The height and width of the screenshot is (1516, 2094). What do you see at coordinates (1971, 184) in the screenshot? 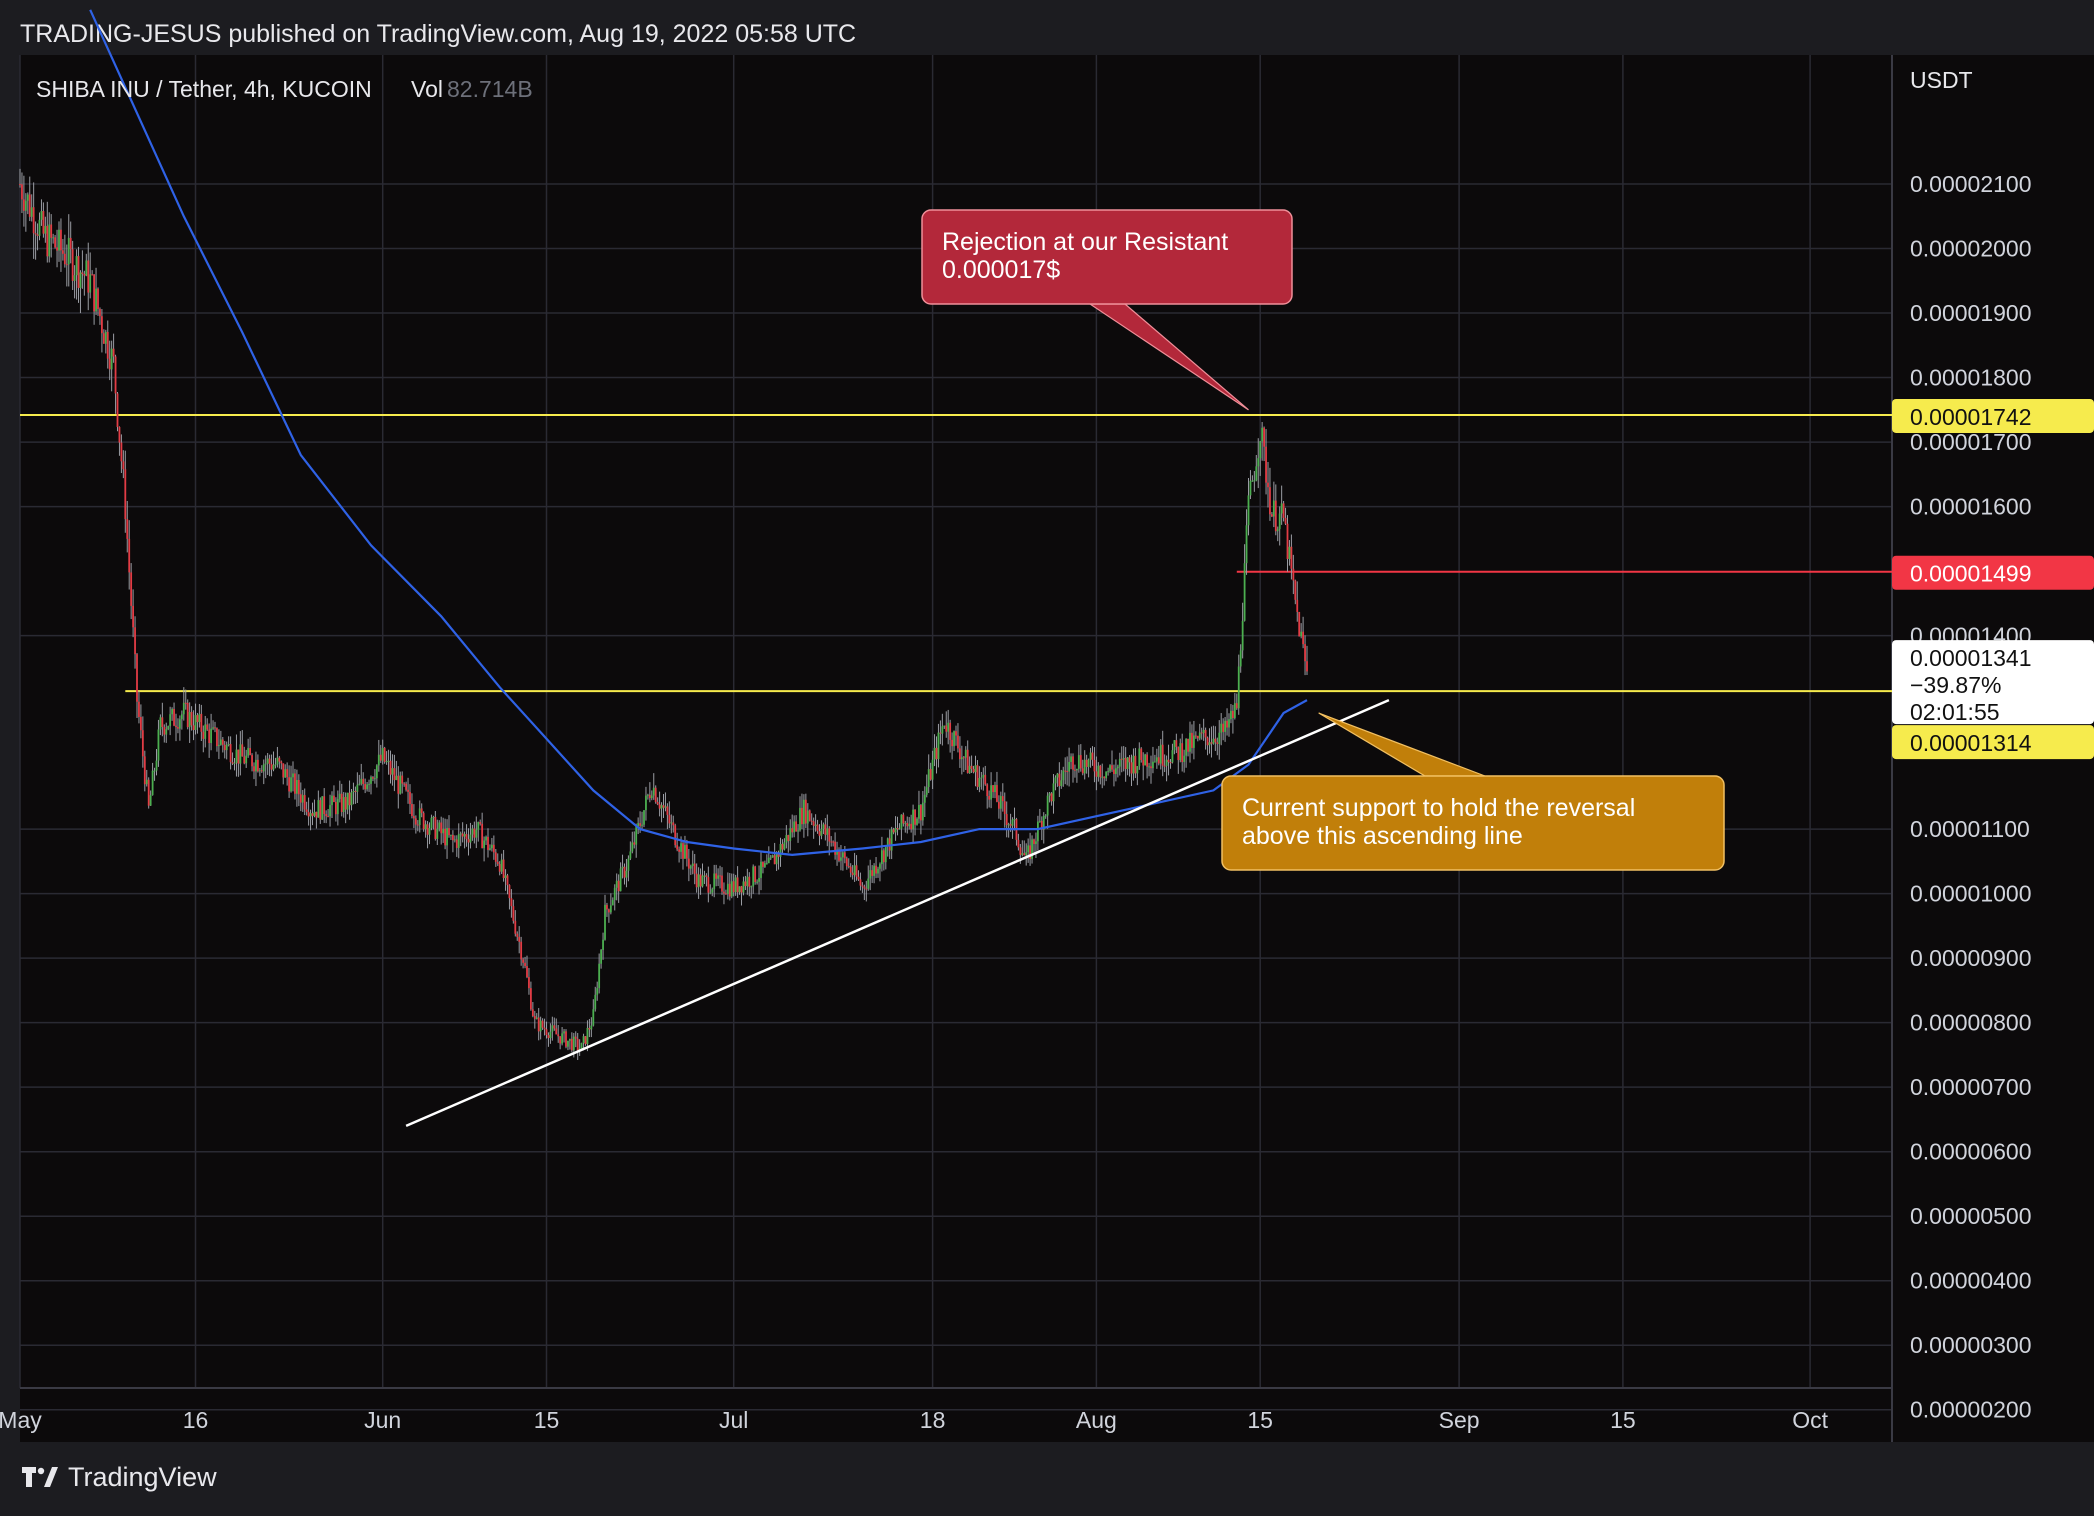
I see `y-tick-label: 0.00002100` at bounding box center [1971, 184].